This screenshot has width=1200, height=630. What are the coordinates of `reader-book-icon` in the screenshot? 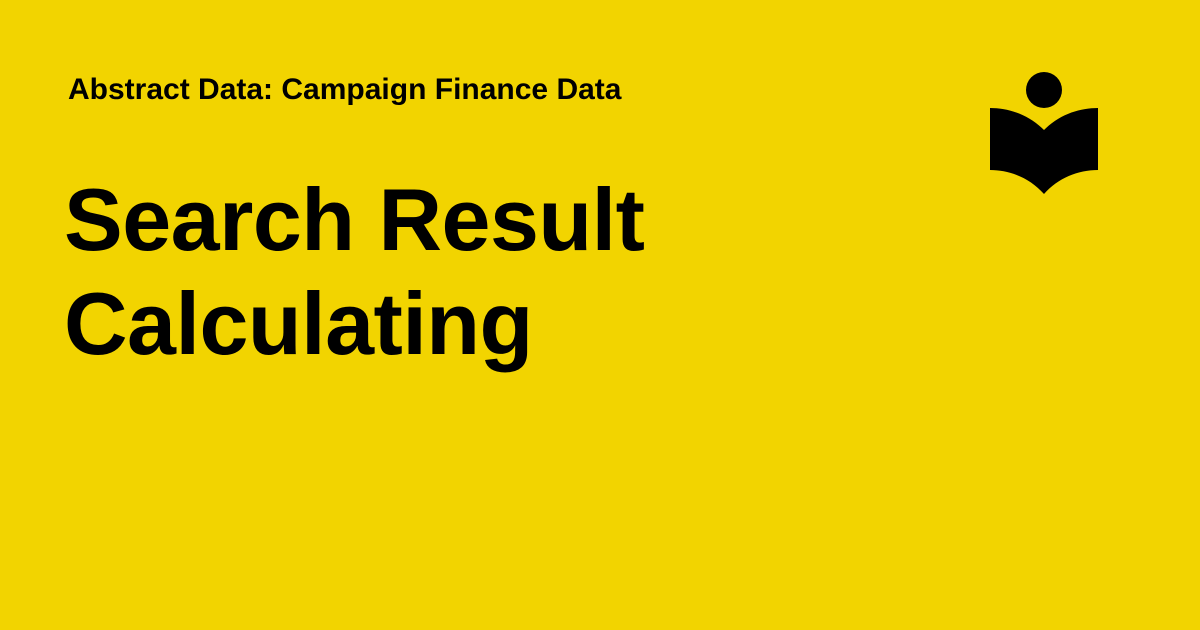 It's located at (1044, 133).